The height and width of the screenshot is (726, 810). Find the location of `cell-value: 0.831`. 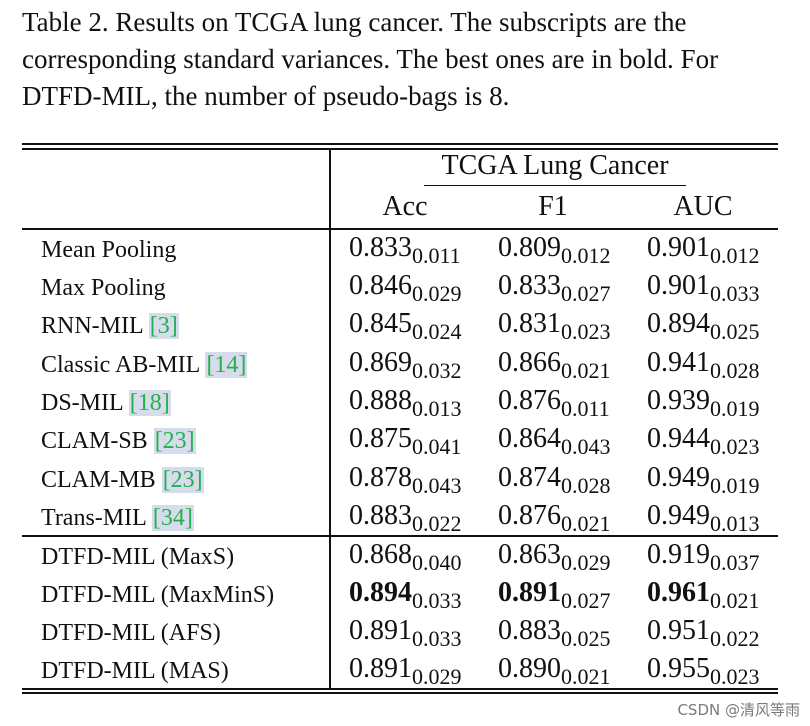

cell-value: 0.831 is located at coordinates (529, 323).